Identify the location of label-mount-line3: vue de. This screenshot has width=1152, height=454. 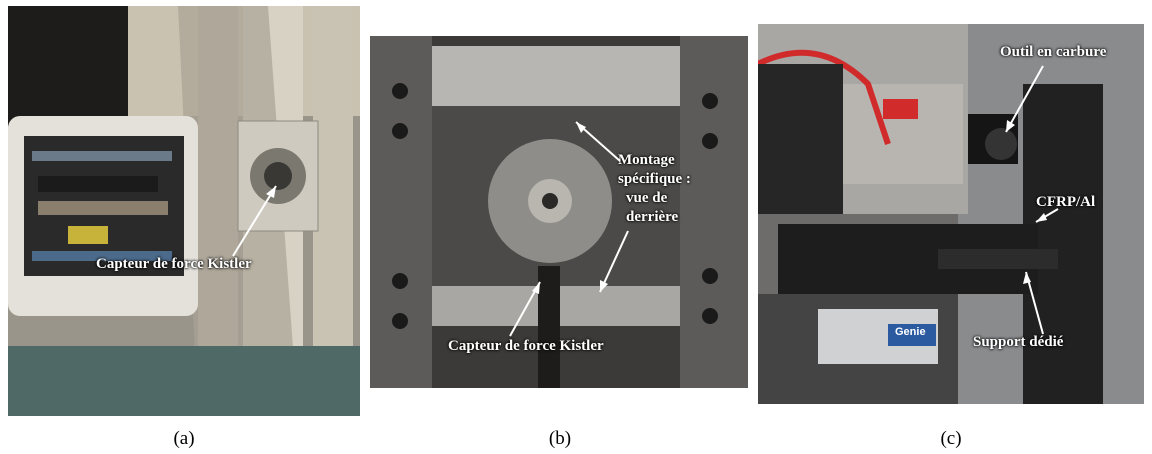
(647, 198).